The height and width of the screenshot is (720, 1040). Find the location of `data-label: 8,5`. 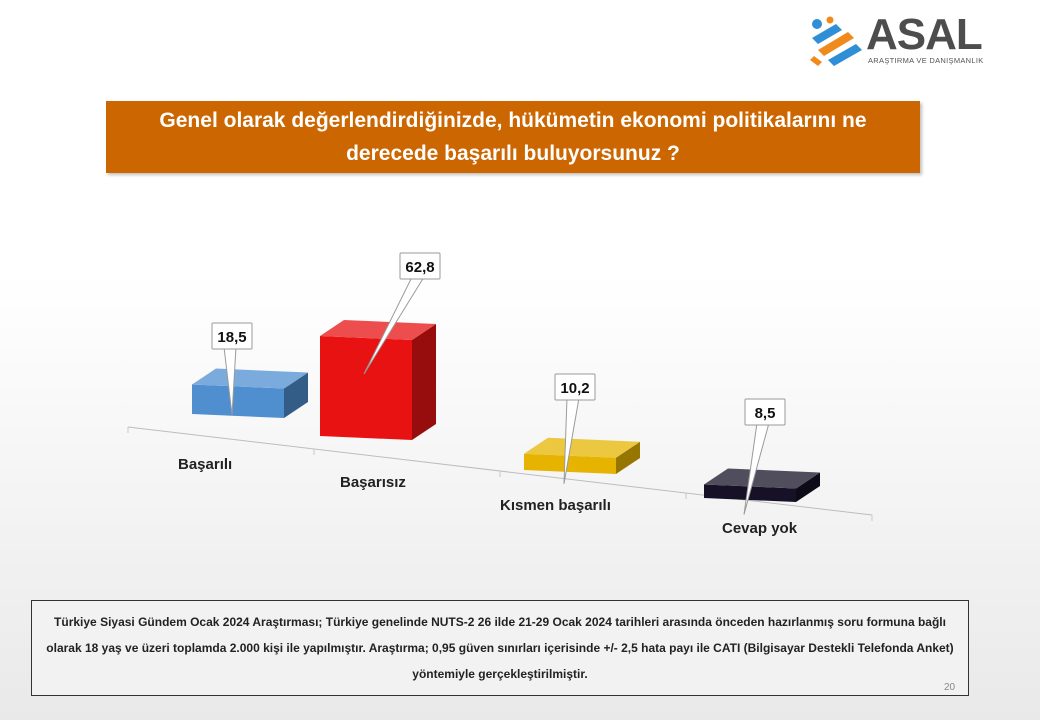

data-label: 8,5 is located at coordinates (765, 413).